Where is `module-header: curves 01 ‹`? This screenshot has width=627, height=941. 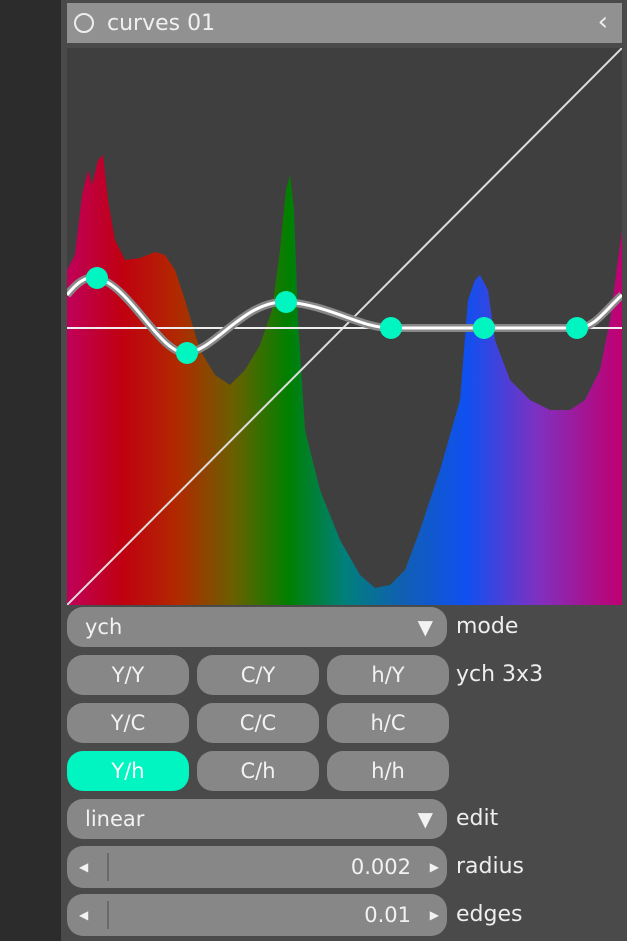 module-header: curves 01 ‹ is located at coordinates (344, 23).